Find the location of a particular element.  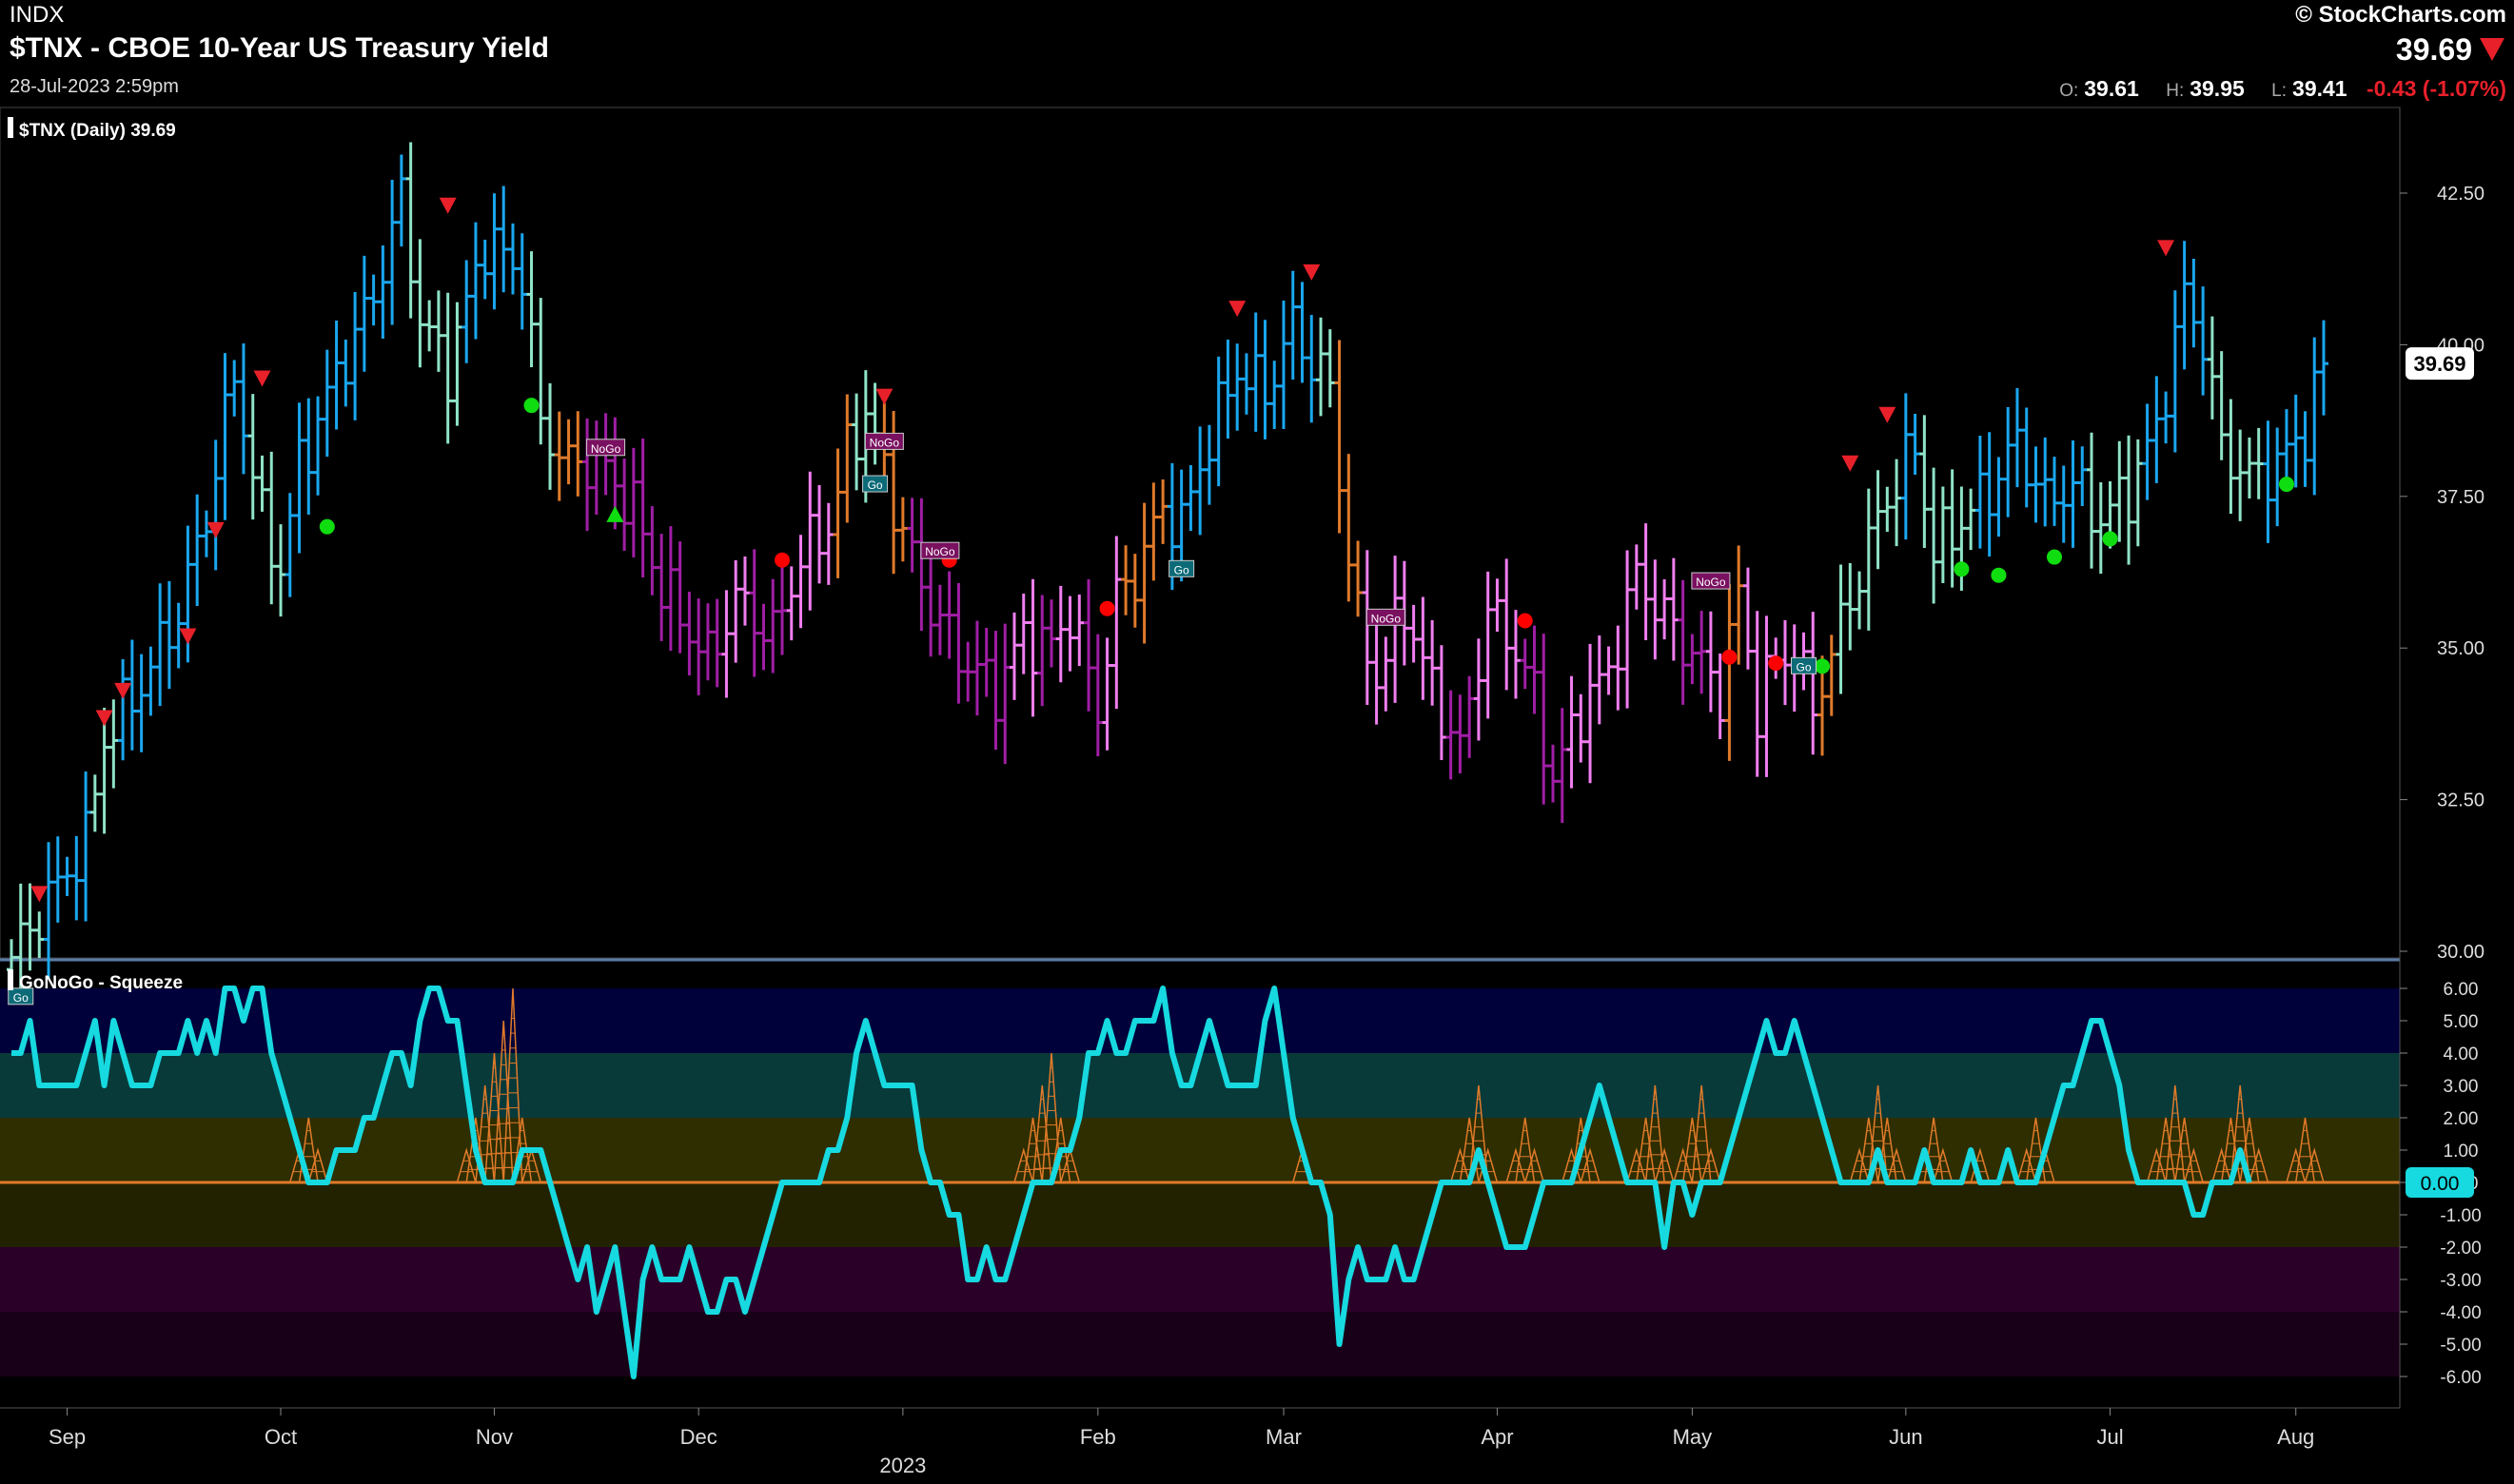

oscillator-legend-text: GoNoGo - Squeeze is located at coordinates (101, 983).